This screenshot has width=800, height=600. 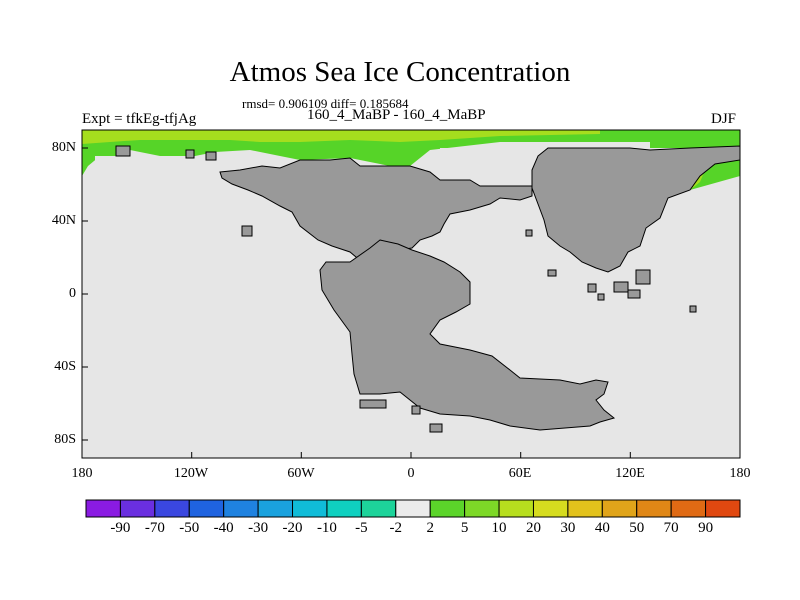 What do you see at coordinates (63, 147) in the screenshot?
I see `lat-label-80n: 80N` at bounding box center [63, 147].